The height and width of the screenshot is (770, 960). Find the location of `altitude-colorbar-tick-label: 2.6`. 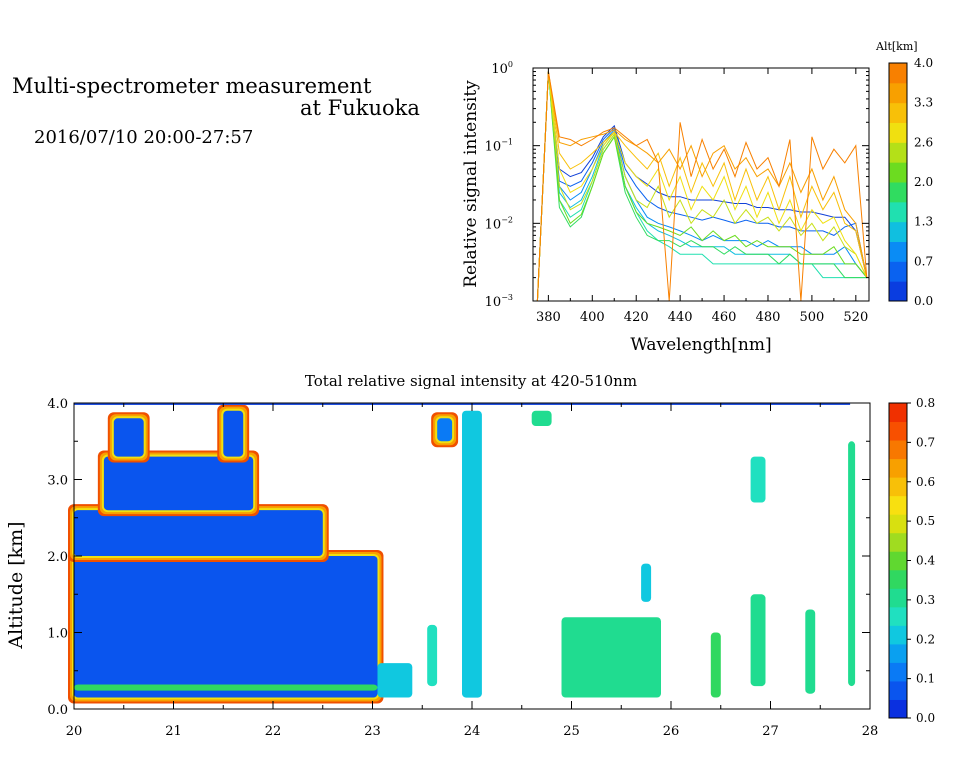

altitude-colorbar-tick-label: 2.6 is located at coordinates (923, 142).